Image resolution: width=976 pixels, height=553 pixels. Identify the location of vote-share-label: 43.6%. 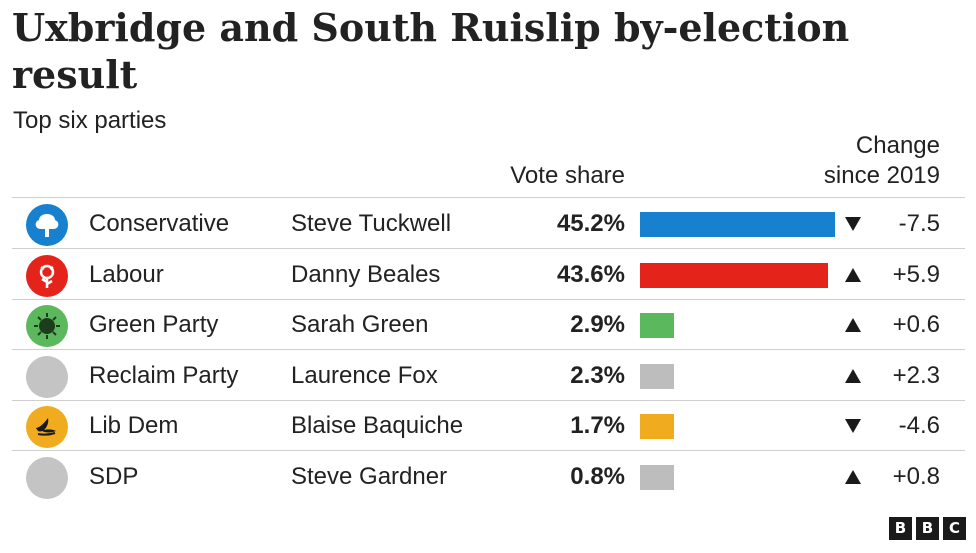
(590, 274).